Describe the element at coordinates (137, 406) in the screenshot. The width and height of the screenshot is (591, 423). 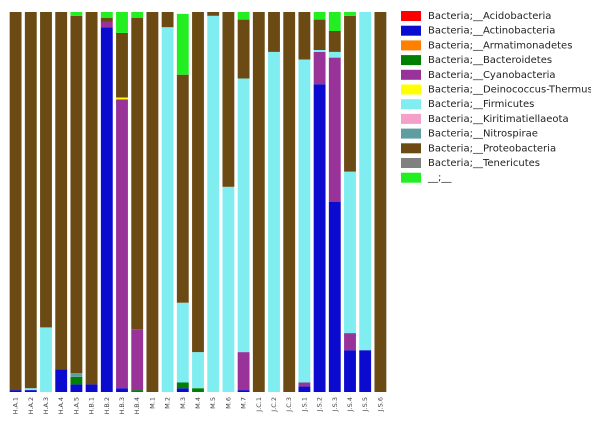
I see `x-tick-label: H.B.4` at that location.